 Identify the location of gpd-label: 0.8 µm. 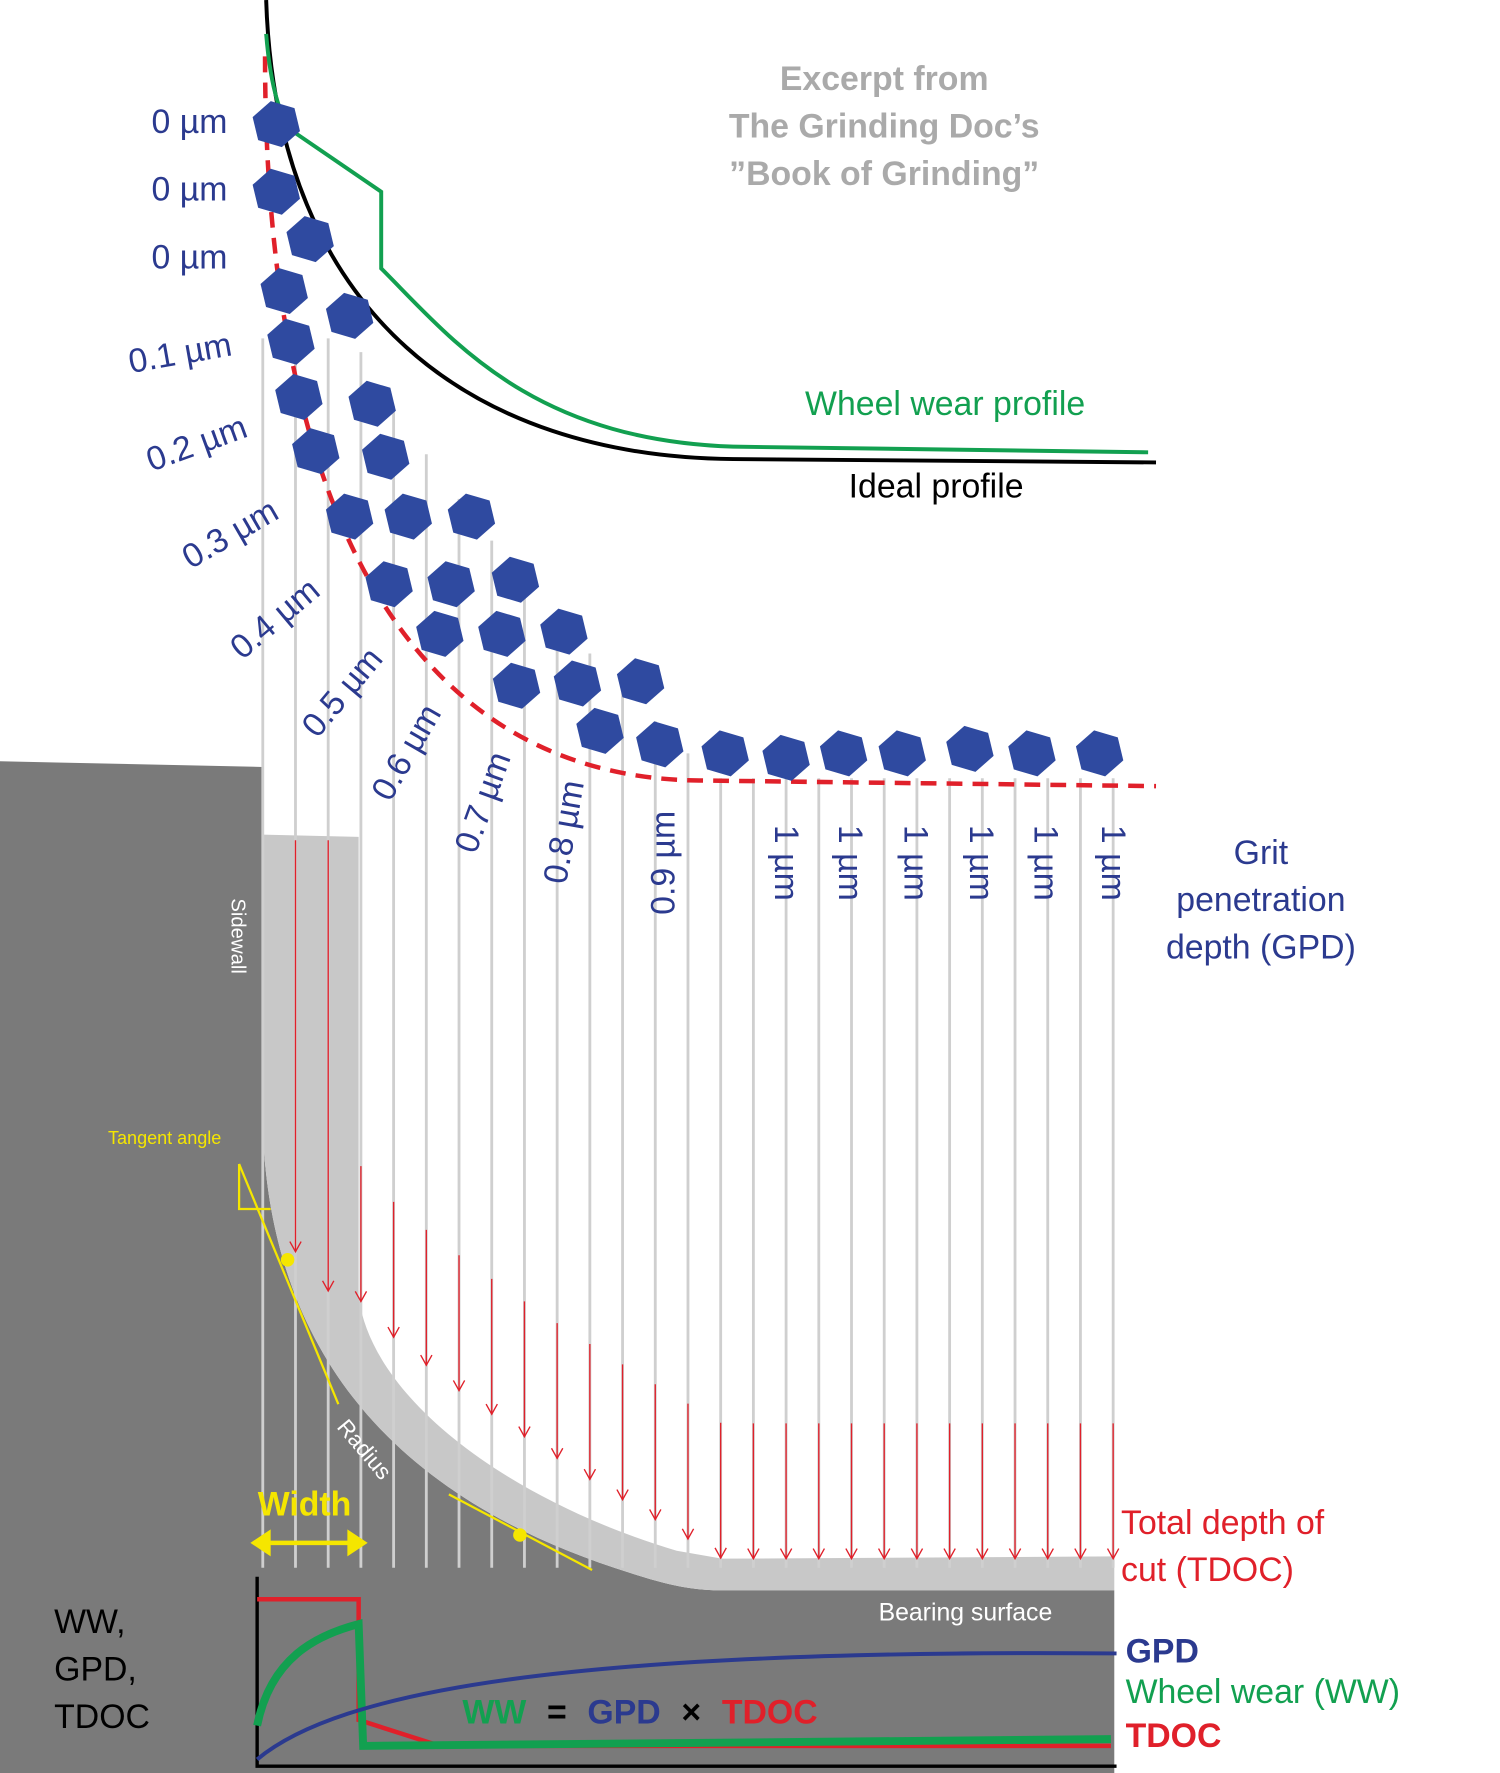
(564, 831).